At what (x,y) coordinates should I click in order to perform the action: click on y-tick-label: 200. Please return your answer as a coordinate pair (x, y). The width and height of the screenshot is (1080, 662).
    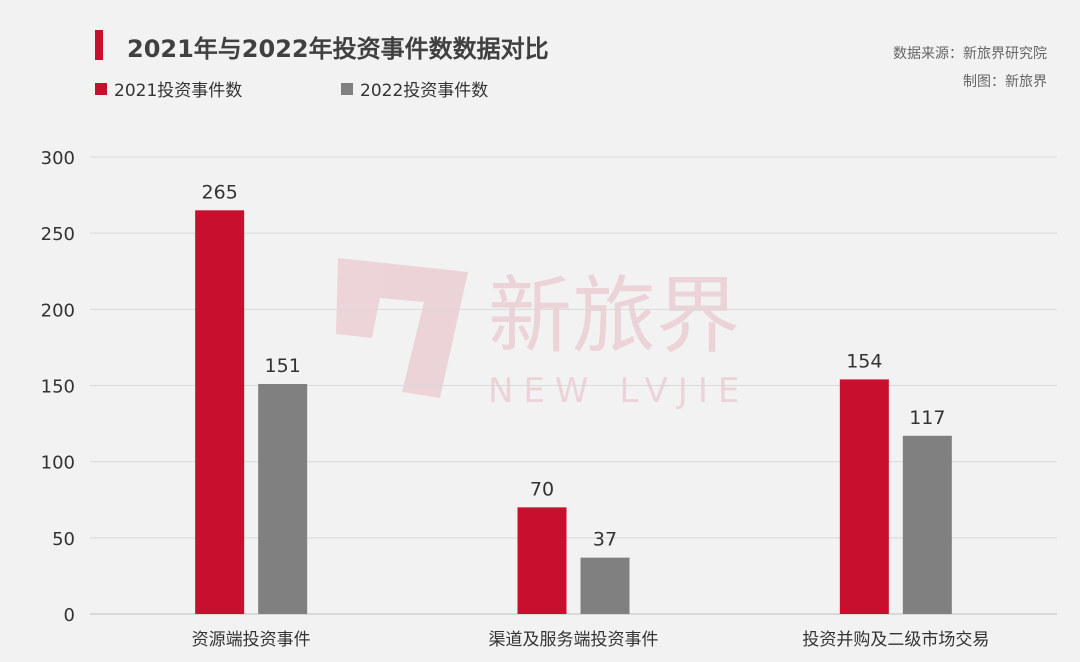
    Looking at the image, I should click on (58, 310).